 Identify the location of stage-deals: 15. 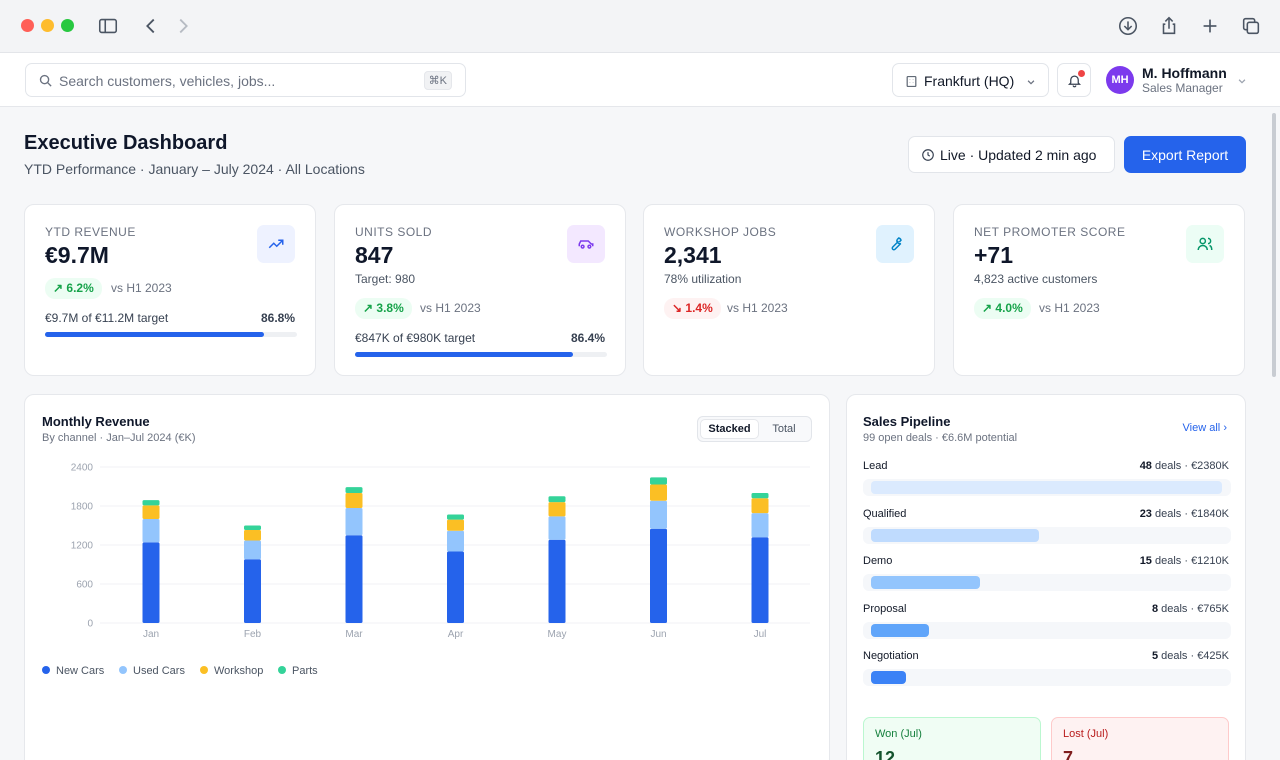
(1145, 561).